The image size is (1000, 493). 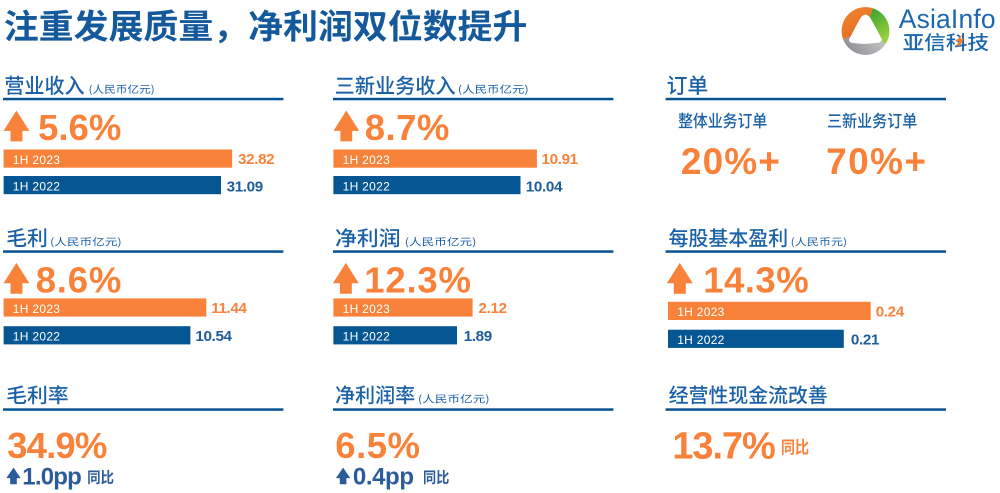 What do you see at coordinates (79, 127) in the screenshot?
I see `svg-text: 5.6%` at bounding box center [79, 127].